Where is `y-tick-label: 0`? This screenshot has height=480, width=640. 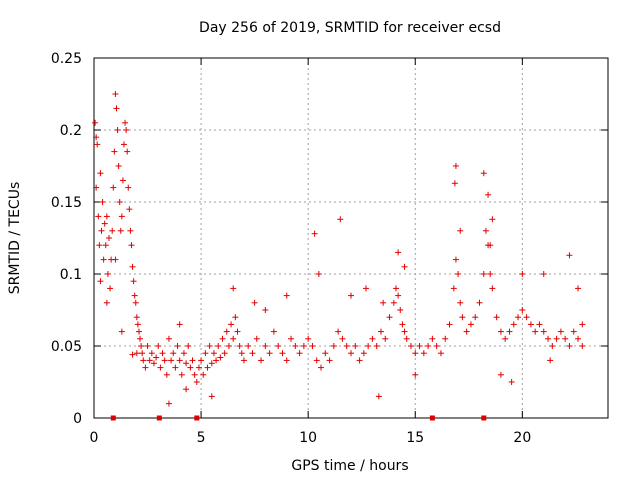
y-tick-label: 0 is located at coordinates (77, 419).